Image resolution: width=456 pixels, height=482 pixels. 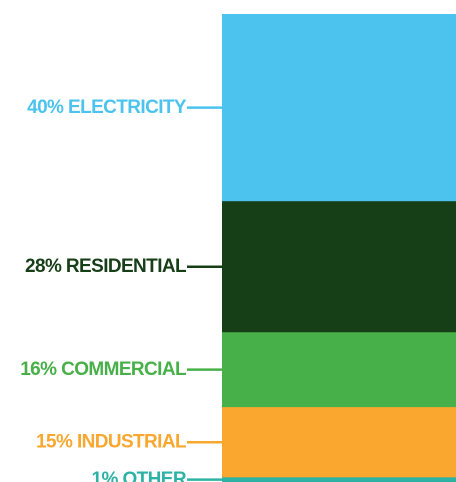 What do you see at coordinates (139, 475) in the screenshot?
I see `segment-label: 1% OTHER` at bounding box center [139, 475].